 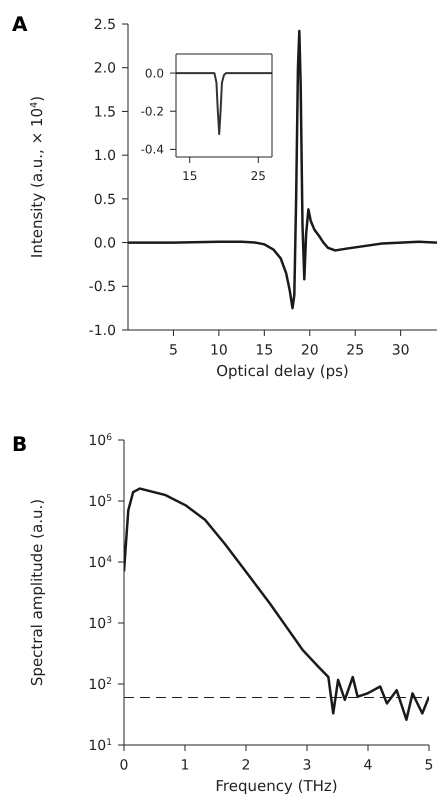 I want to click on y-tick-label: 2.5, so click(x=105, y=24).